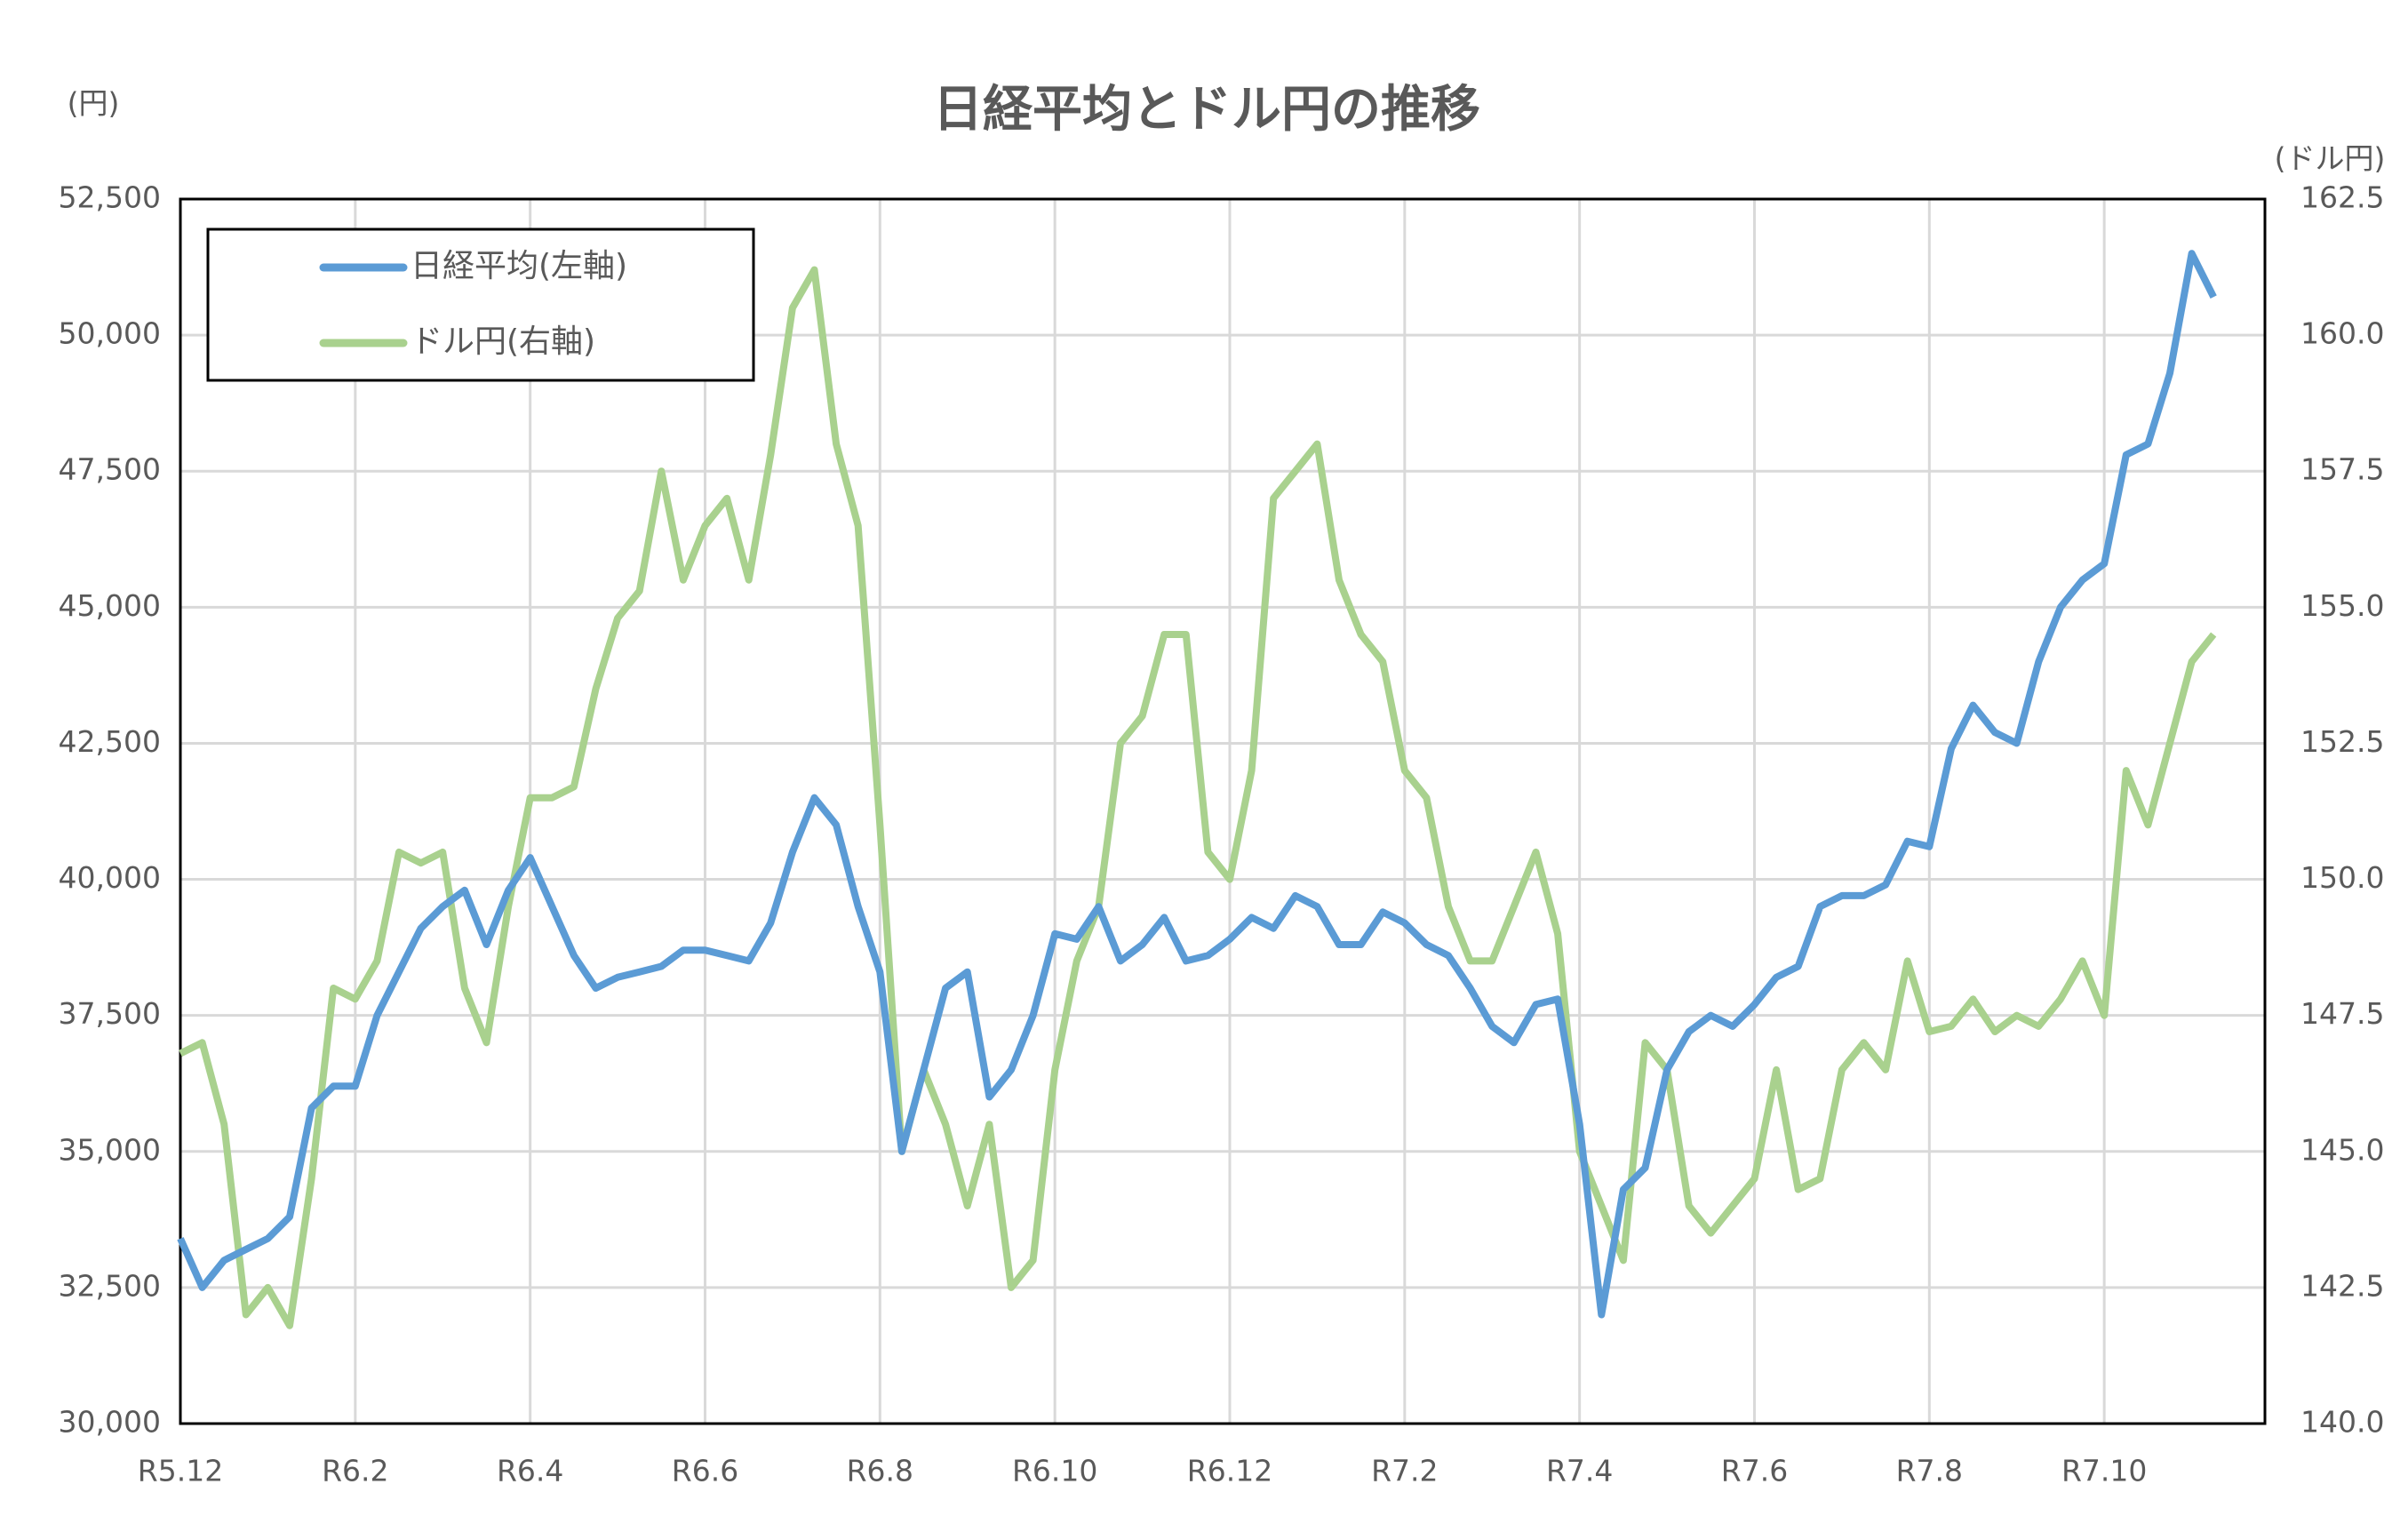  What do you see at coordinates (2342, 1149) in the screenshot?
I see `y2-tick-label: 145.0` at bounding box center [2342, 1149].